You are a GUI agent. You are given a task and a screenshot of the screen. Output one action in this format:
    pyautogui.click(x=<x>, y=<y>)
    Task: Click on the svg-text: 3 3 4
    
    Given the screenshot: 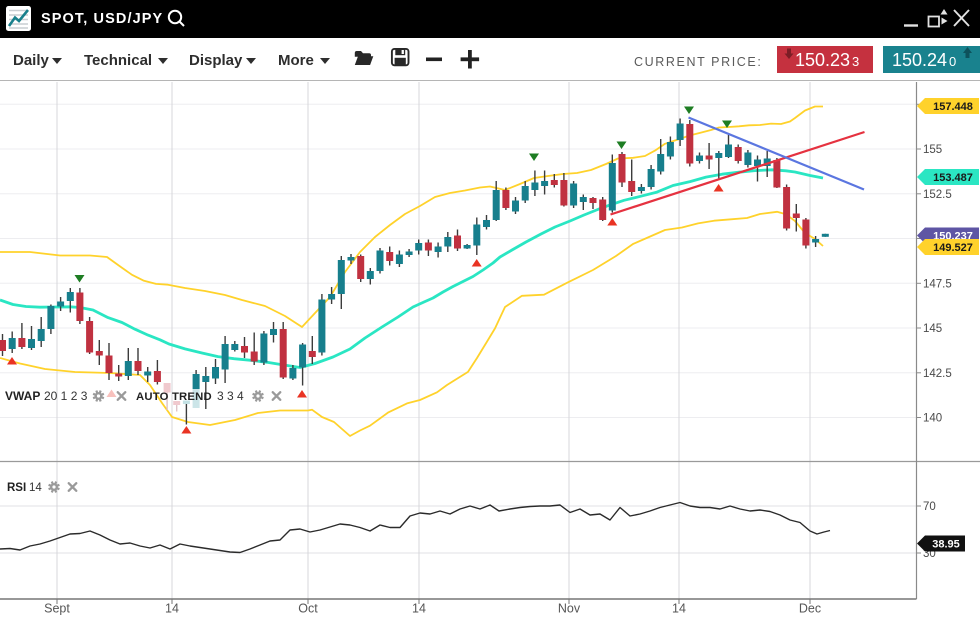 What is the action you would take?
    pyautogui.click(x=230, y=396)
    